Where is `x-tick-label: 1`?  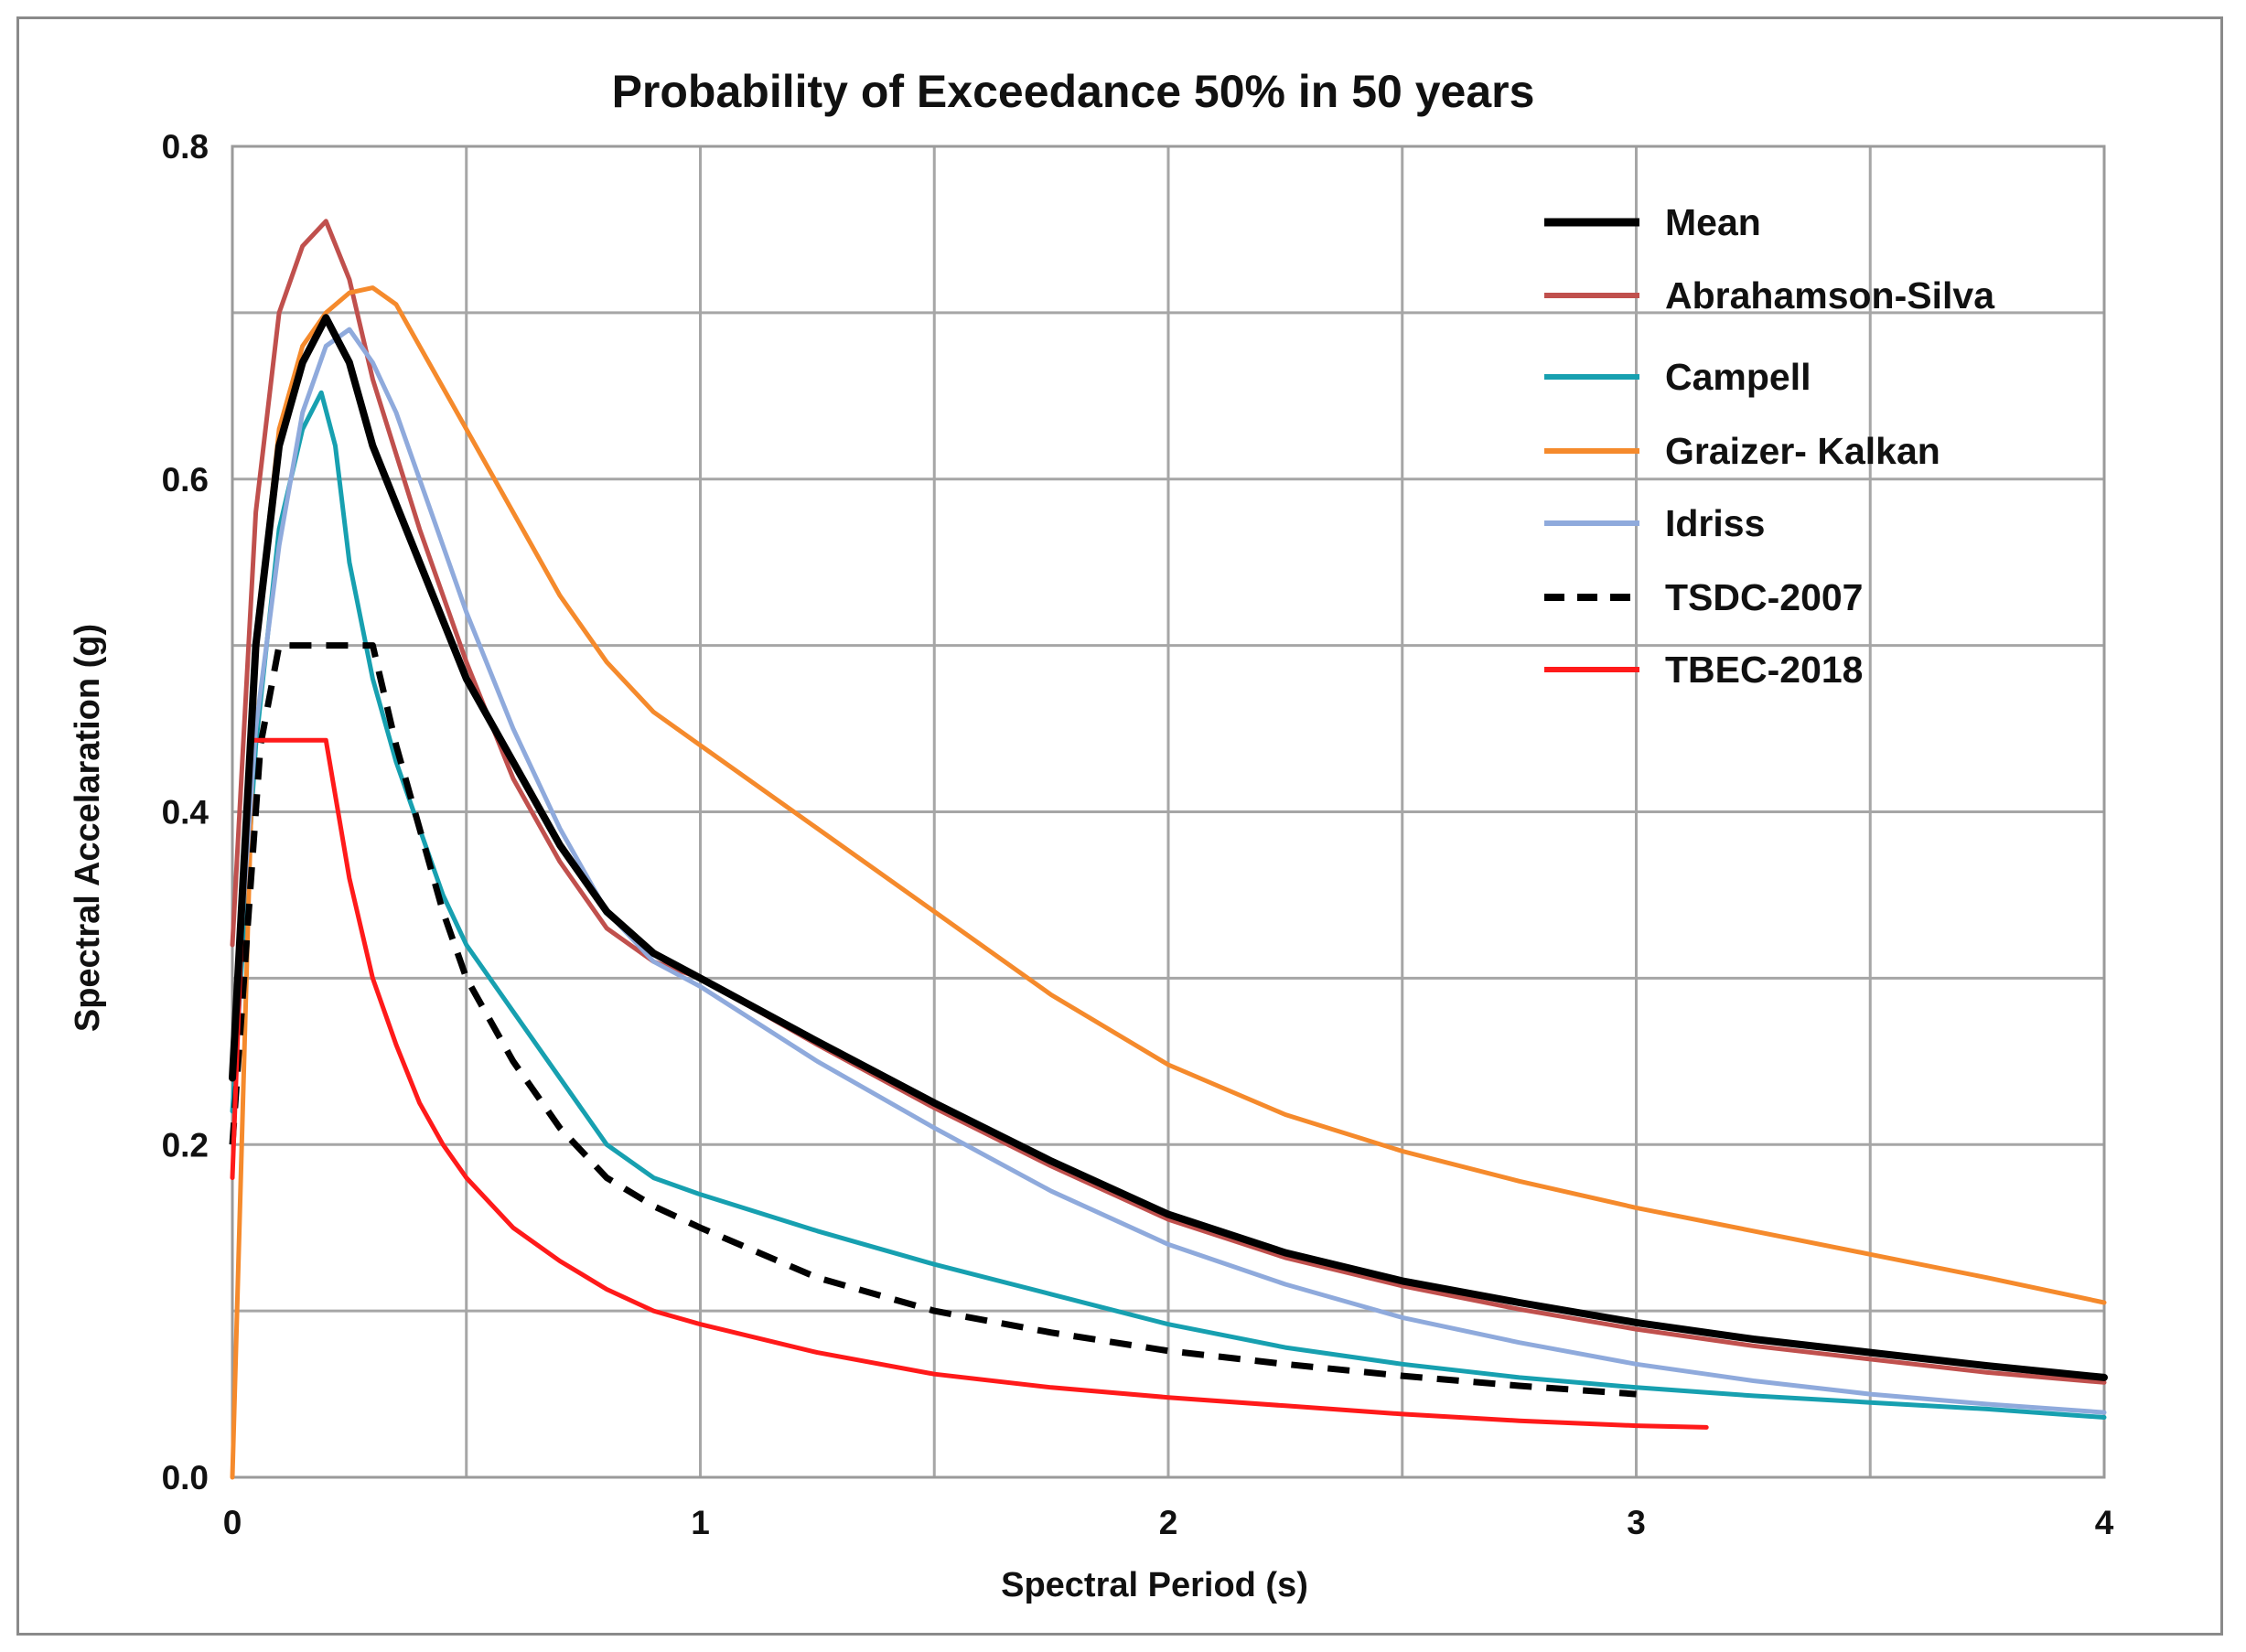
x-tick-label: 1 is located at coordinates (700, 1522).